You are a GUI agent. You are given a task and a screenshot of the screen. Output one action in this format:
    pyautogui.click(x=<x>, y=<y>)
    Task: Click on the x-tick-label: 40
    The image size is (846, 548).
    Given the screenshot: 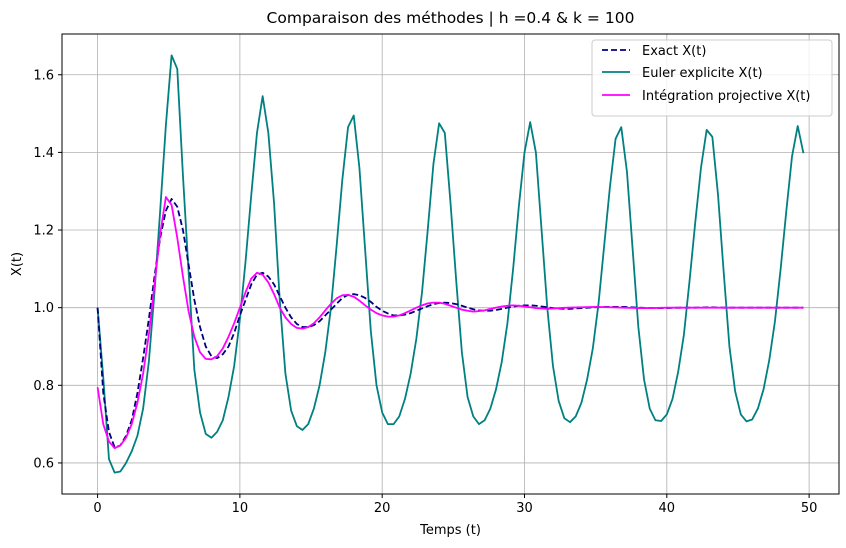 What is the action you would take?
    pyautogui.click(x=667, y=508)
    